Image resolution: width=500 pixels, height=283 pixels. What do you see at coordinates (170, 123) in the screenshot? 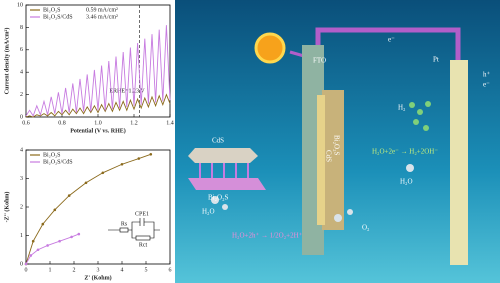
I see `x-tick-label: 1.4` at bounding box center [170, 123].